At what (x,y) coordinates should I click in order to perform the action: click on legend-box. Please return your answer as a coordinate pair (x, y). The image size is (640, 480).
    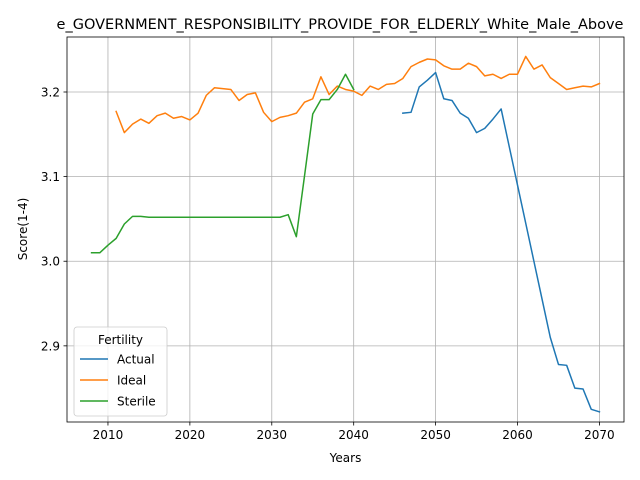
    Looking at the image, I should click on (120, 371).